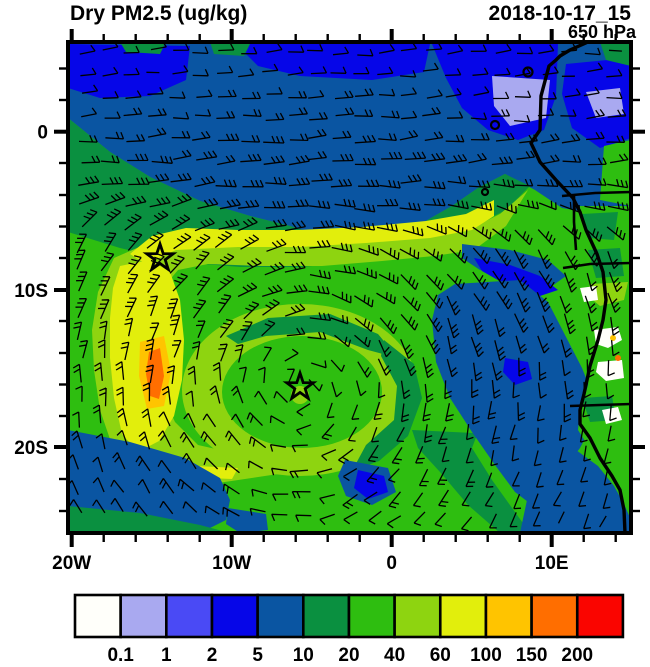  What do you see at coordinates (394, 655) in the screenshot?
I see `colorbar-label: 40` at bounding box center [394, 655].